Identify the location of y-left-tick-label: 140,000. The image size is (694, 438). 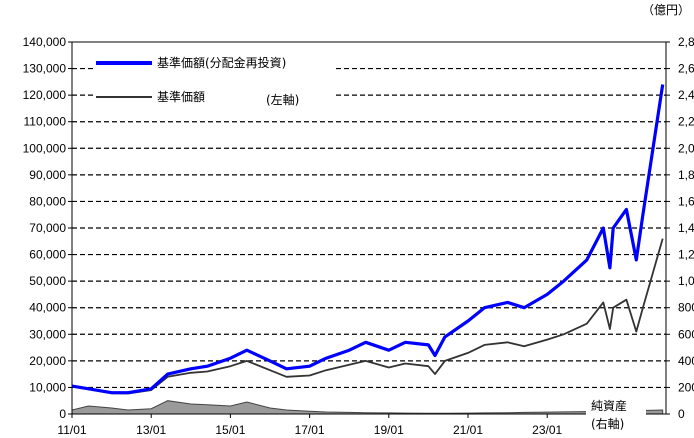
(45, 42).